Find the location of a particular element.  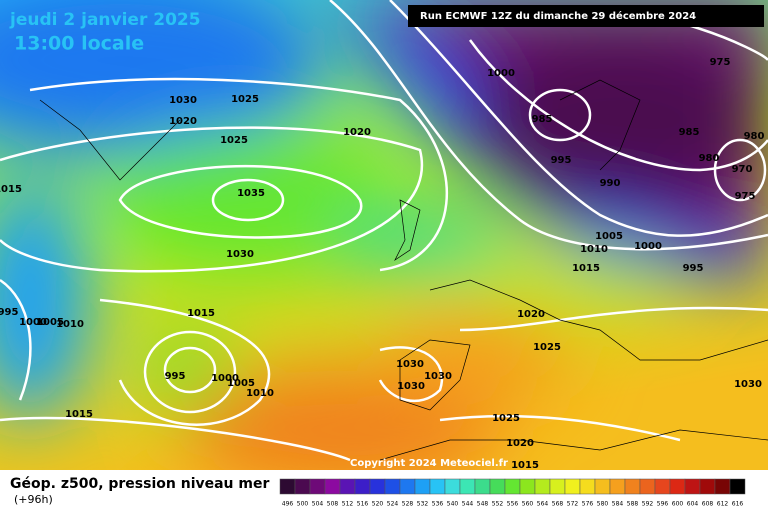

legend-label: 588 is located at coordinates (633, 504).